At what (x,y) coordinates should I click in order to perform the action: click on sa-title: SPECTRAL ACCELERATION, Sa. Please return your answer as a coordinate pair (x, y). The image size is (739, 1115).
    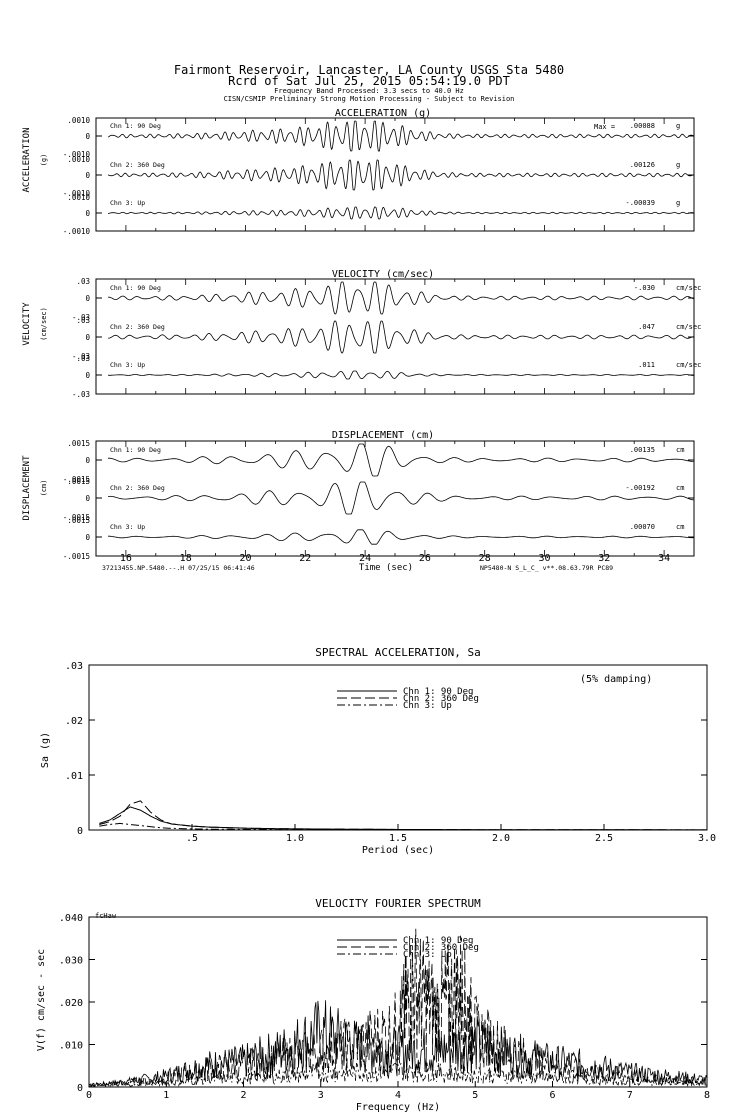
    Looking at the image, I should click on (398, 652).